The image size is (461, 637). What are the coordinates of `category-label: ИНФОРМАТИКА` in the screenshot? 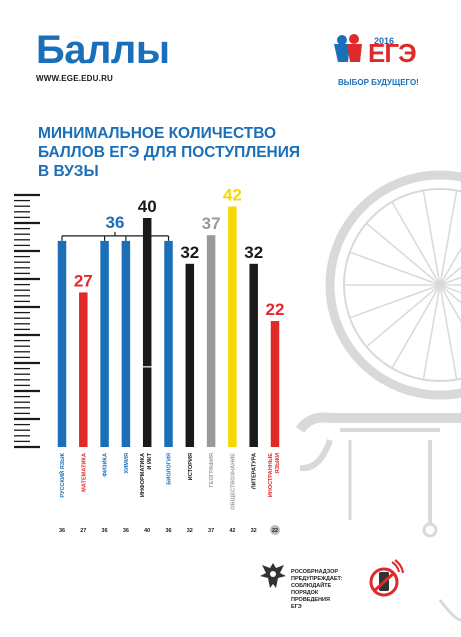 It's located at (143, 475).